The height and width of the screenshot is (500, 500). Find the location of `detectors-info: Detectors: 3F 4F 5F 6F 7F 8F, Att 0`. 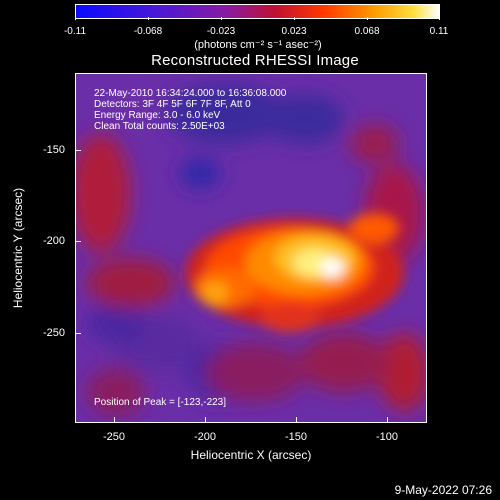

detectors-info: Detectors: 3F 4F 5F 6F 7F 8F, Att 0 is located at coordinates (172, 104).